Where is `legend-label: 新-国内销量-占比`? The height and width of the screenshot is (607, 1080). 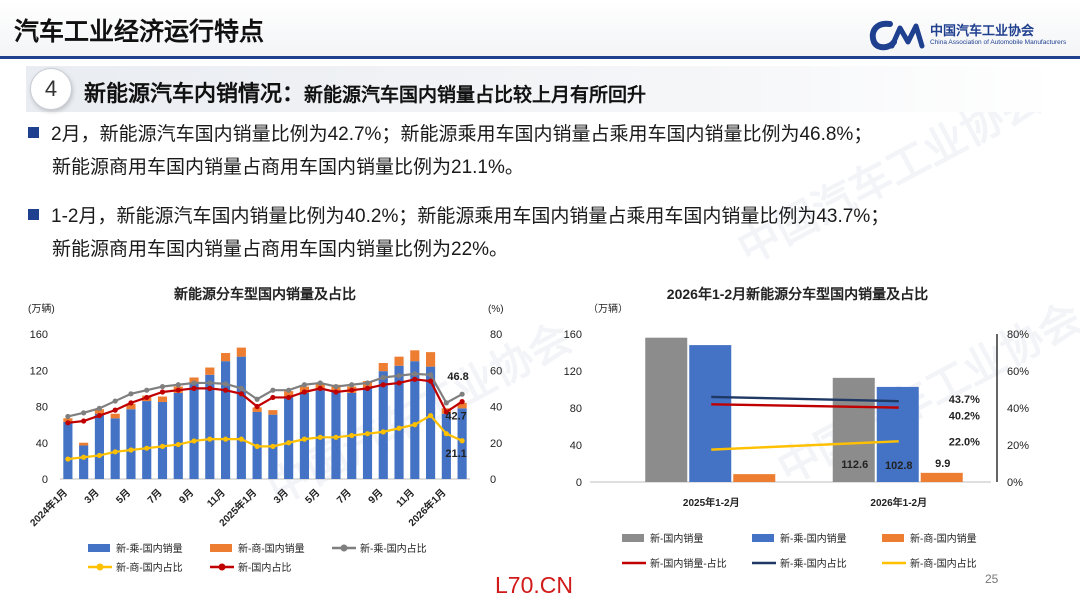 legend-label: 新-国内销量-占比 is located at coordinates (688, 563).